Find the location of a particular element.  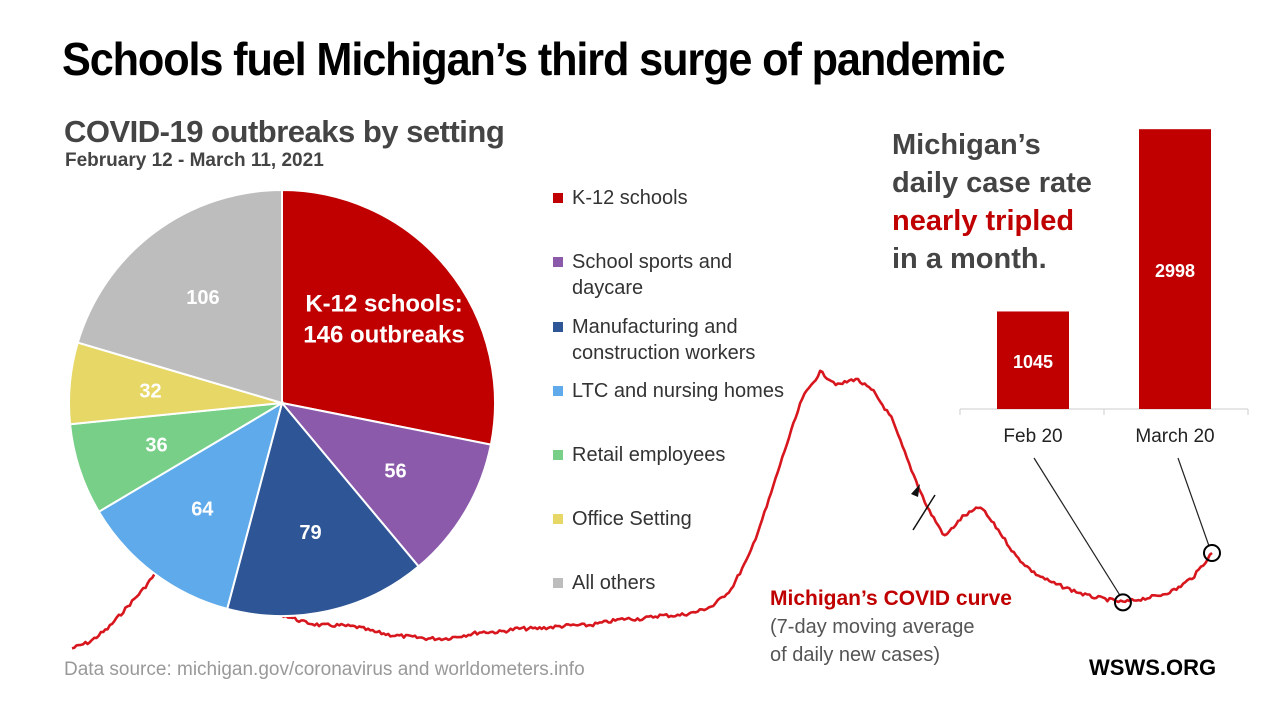

pie-data-label-4: 36 is located at coordinates (156, 445).